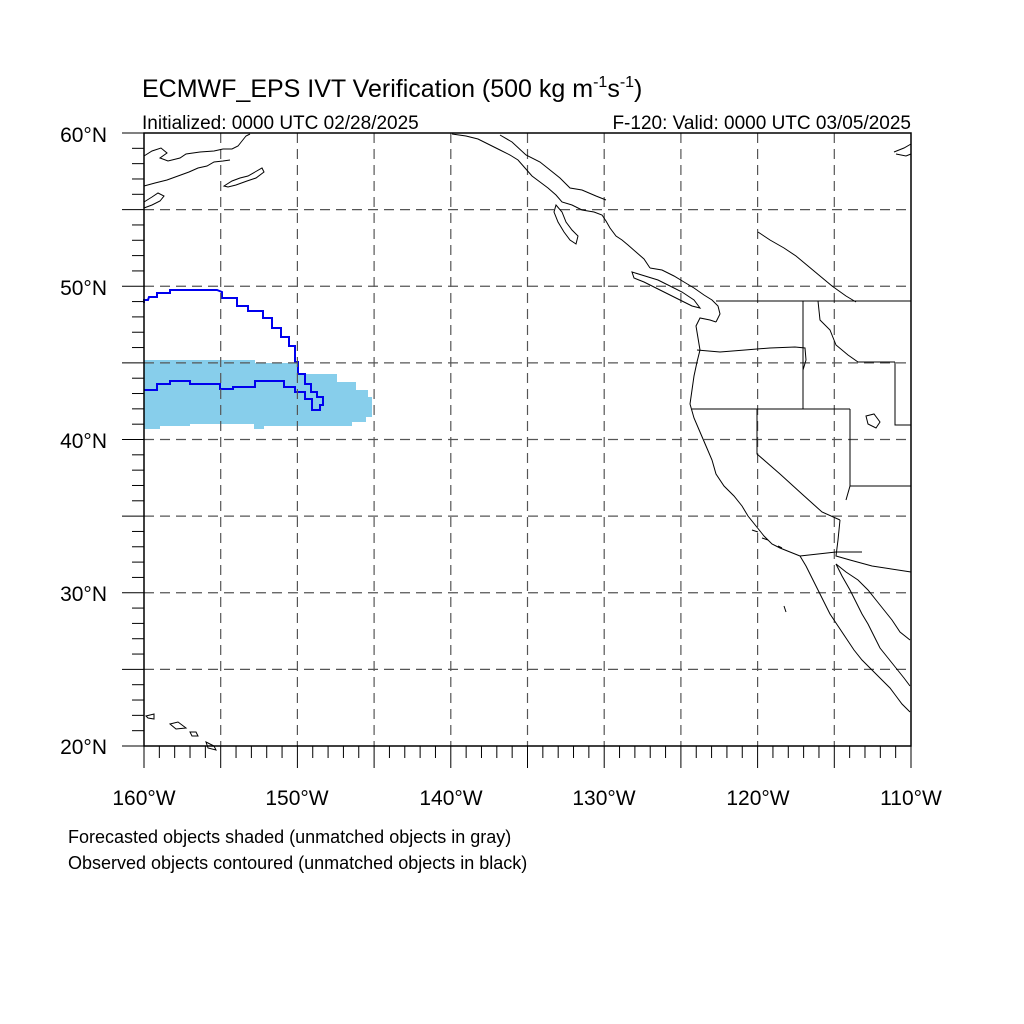 The height and width of the screenshot is (1024, 1024). What do you see at coordinates (902, 150) in the screenshot?
I see `northeast-corner-coast` at bounding box center [902, 150].